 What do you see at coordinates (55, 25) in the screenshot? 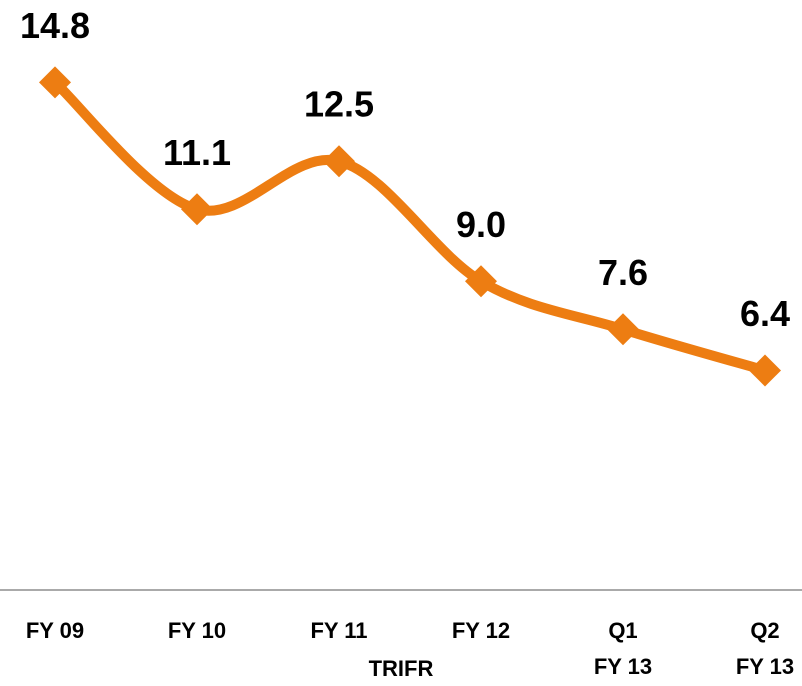
I see `data-label: 14.8` at bounding box center [55, 25].